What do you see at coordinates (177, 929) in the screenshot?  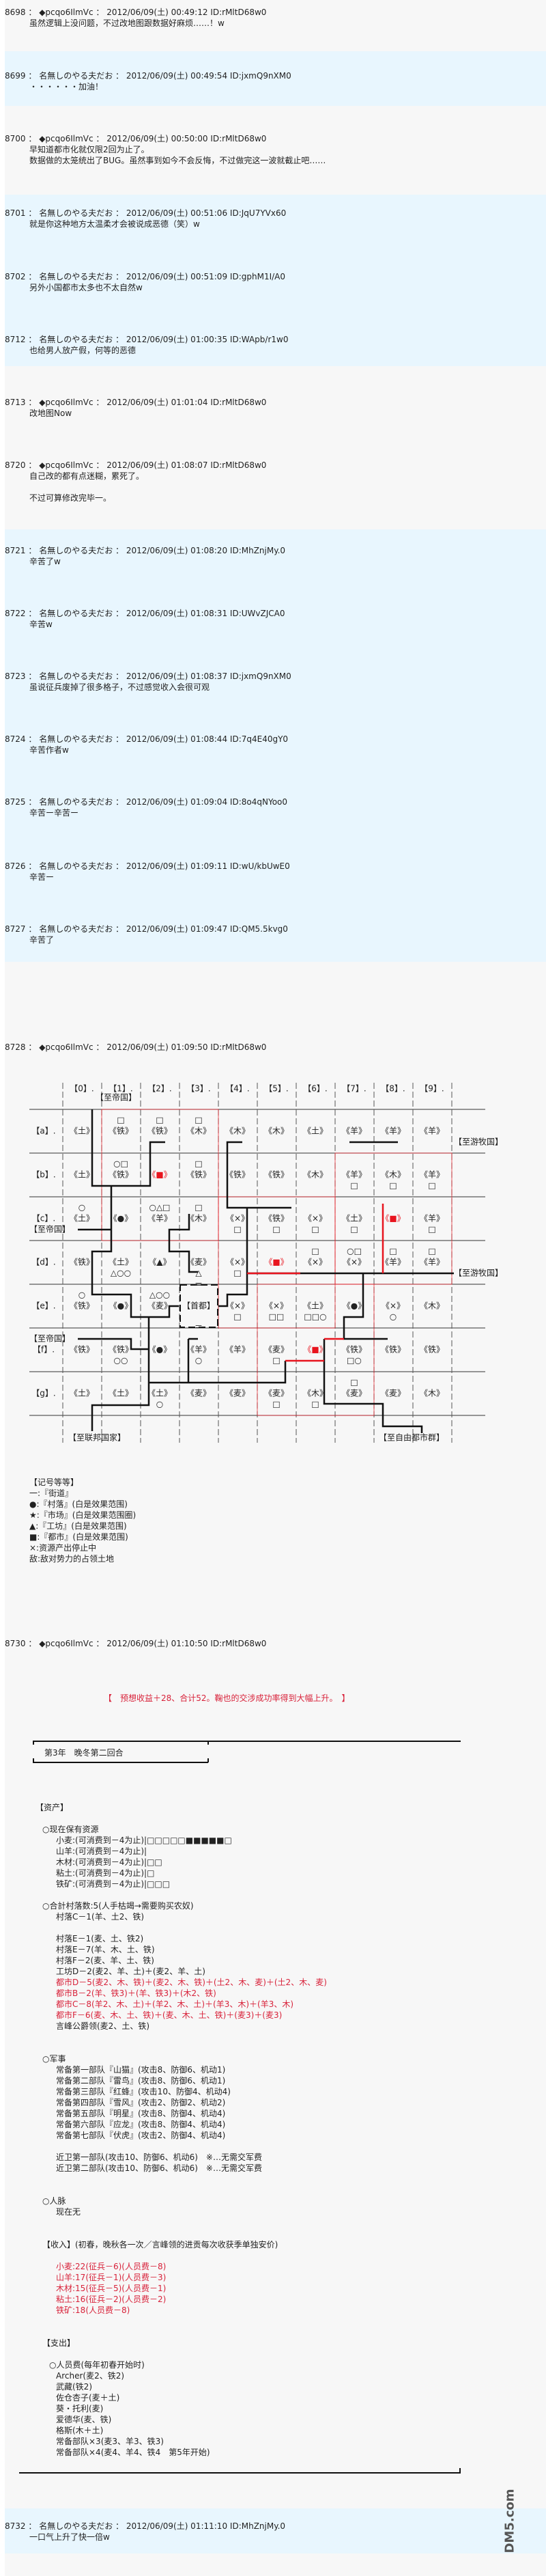 I see `post-datetime: 2012/06/09(土) 01:09:47` at bounding box center [177, 929].